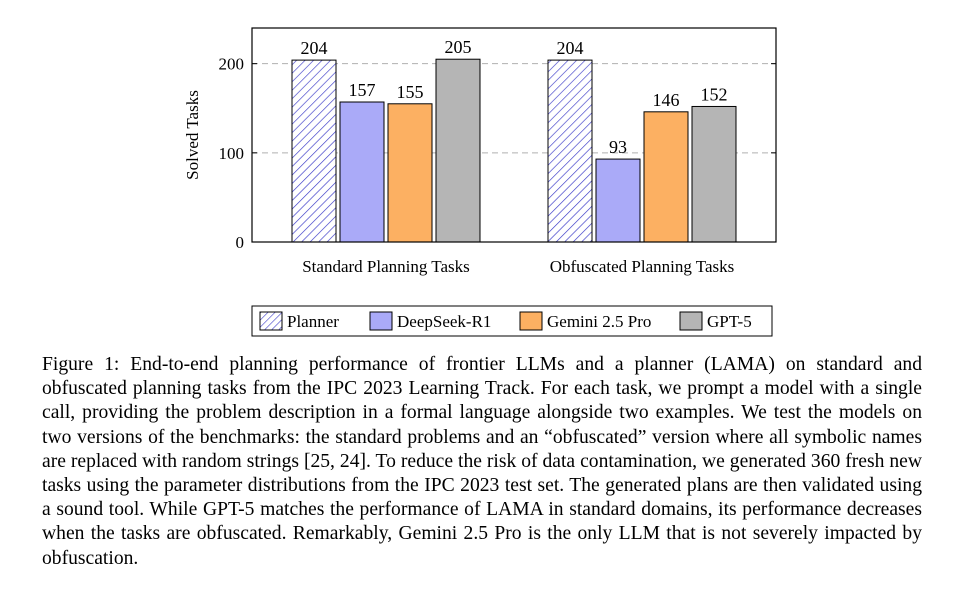 The image size is (955, 595). What do you see at coordinates (232, 64) in the screenshot?
I see `y-tick-label: 200` at bounding box center [232, 64].